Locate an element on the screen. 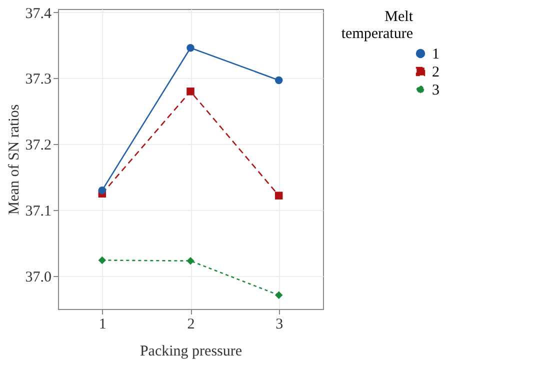  x-tick-label: 2 is located at coordinates (191, 324).